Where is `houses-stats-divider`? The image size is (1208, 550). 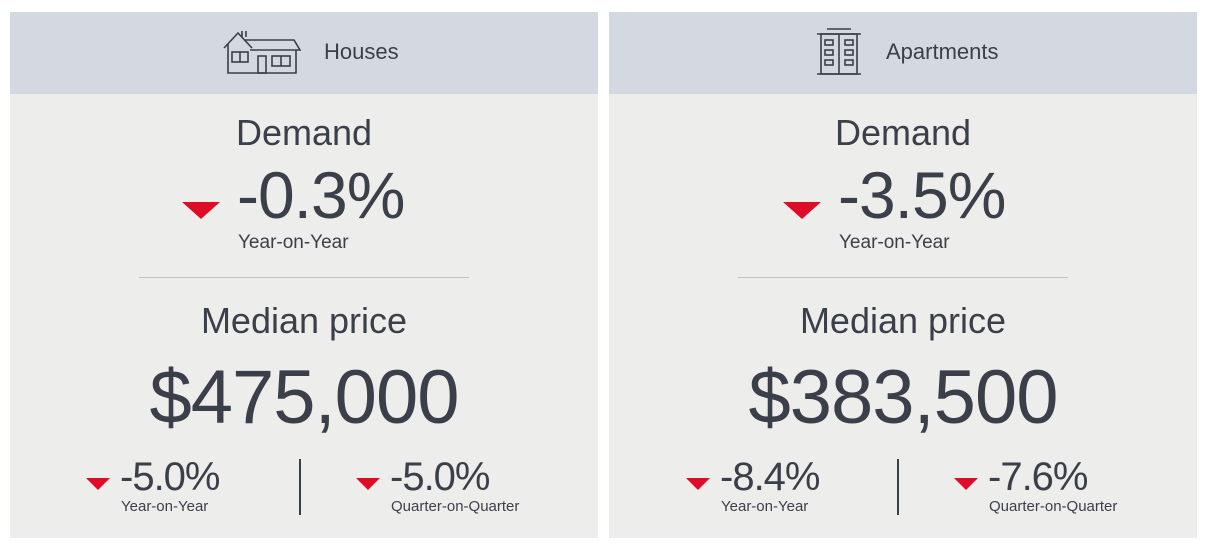
houses-stats-divider is located at coordinates (300, 487).